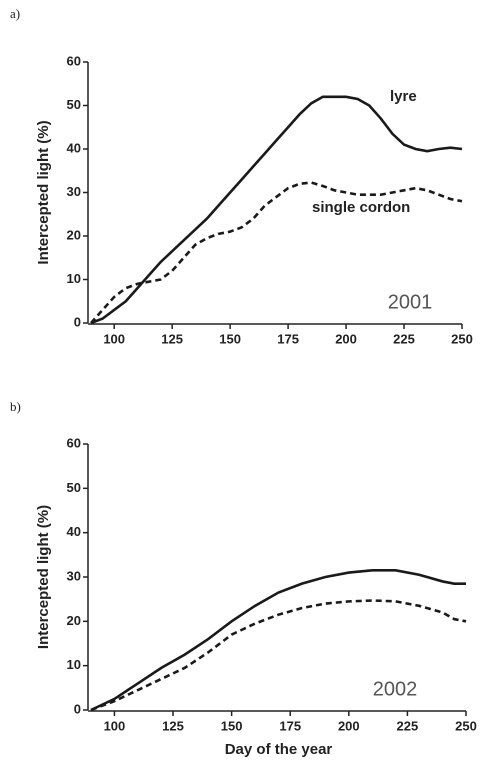 The height and width of the screenshot is (774, 490). What do you see at coordinates (361, 207) in the screenshot?
I see `series-label: single cordon` at bounding box center [361, 207].